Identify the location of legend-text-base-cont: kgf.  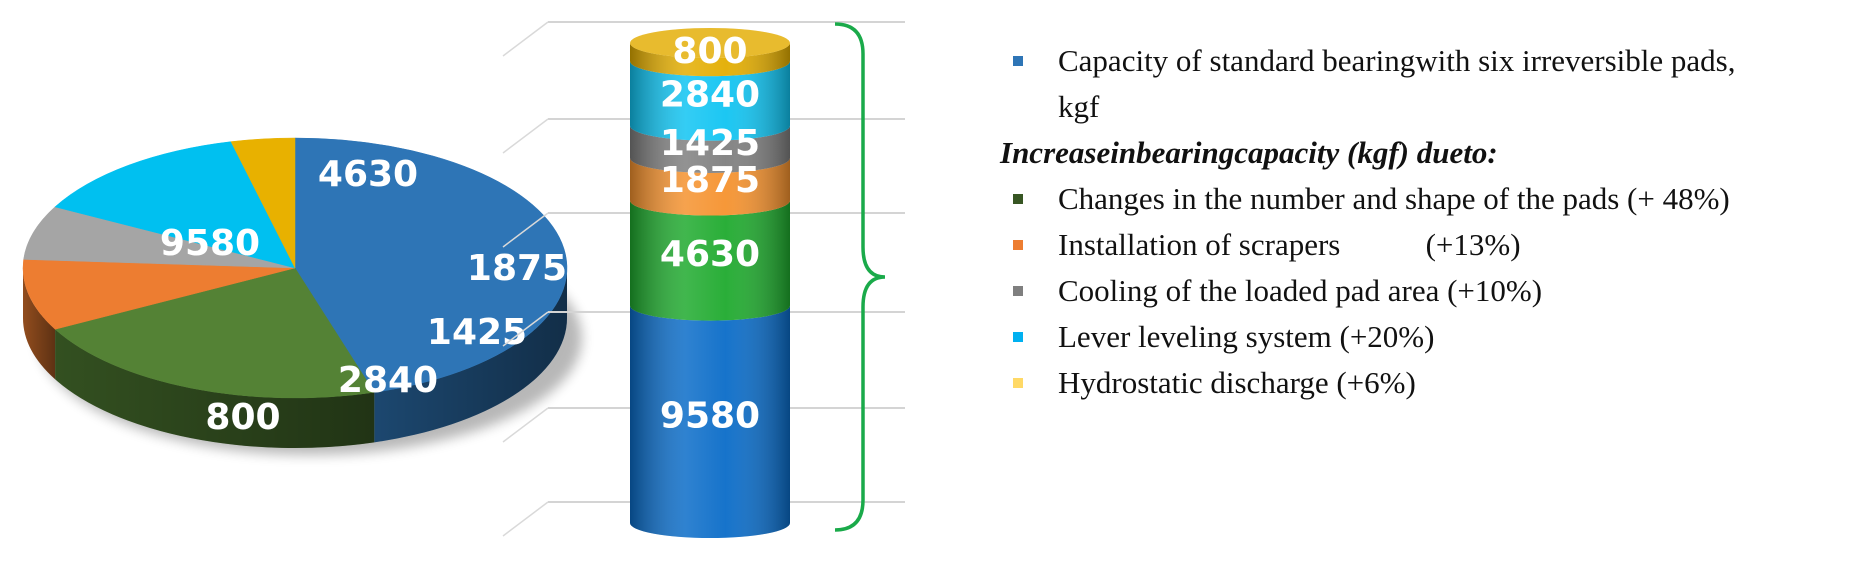
(1079, 106).